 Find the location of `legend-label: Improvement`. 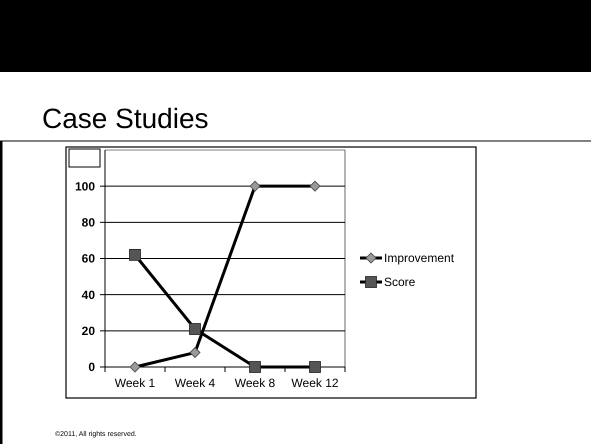

legend-label: Improvement is located at coordinates (419, 258).